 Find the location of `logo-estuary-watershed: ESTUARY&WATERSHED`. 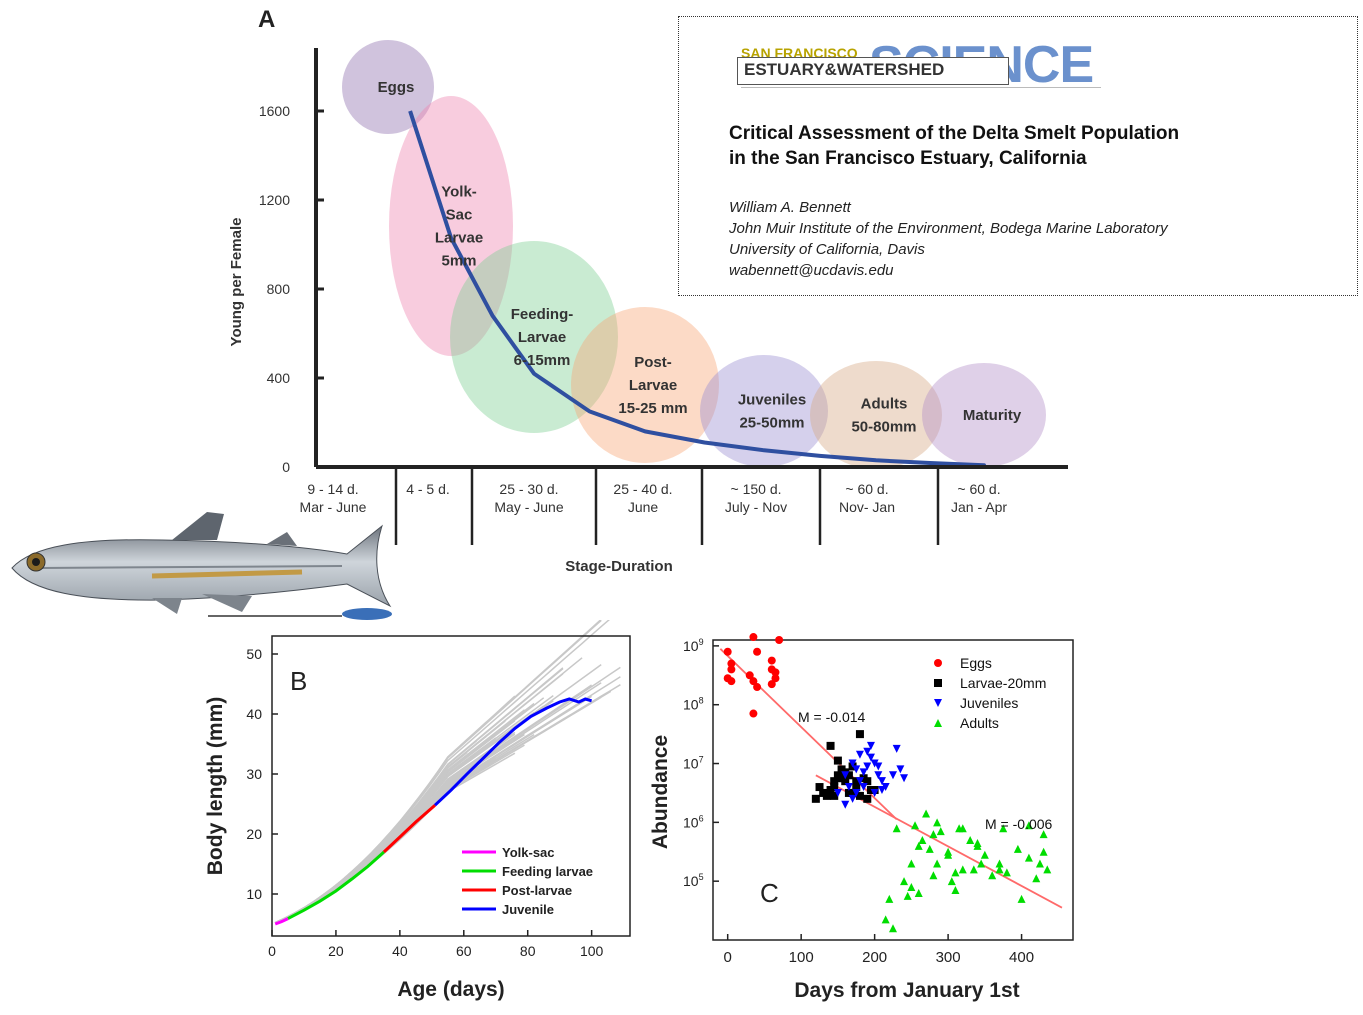

logo-estuary-watershed: ESTUARY&WATERSHED is located at coordinates (844, 69).